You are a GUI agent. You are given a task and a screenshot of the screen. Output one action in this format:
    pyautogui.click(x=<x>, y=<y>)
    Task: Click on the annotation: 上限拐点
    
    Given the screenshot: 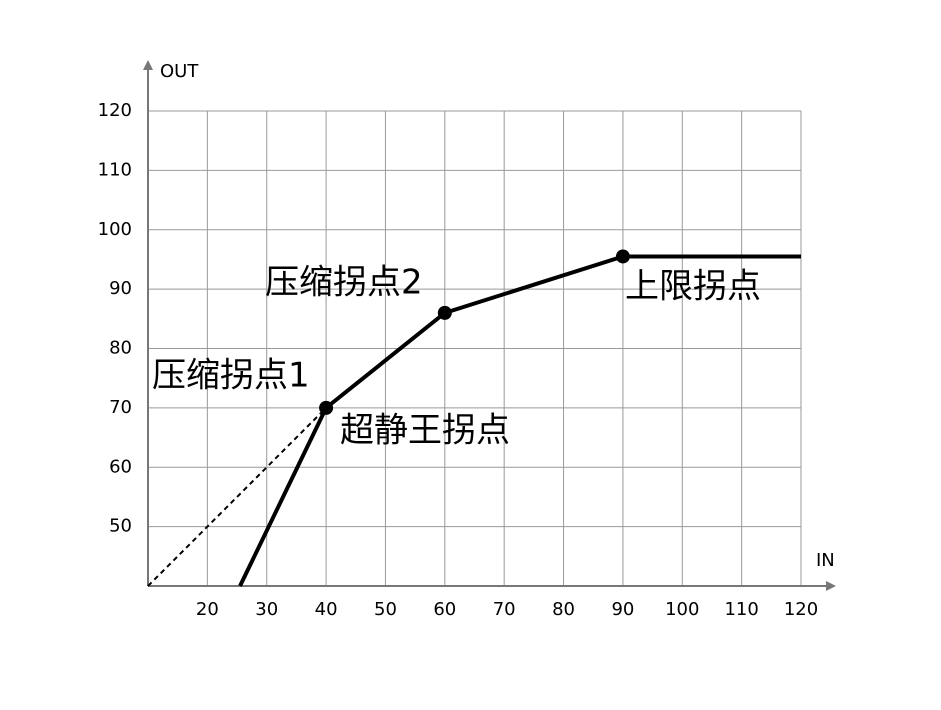 What is the action you would take?
    pyautogui.click(x=693, y=287)
    